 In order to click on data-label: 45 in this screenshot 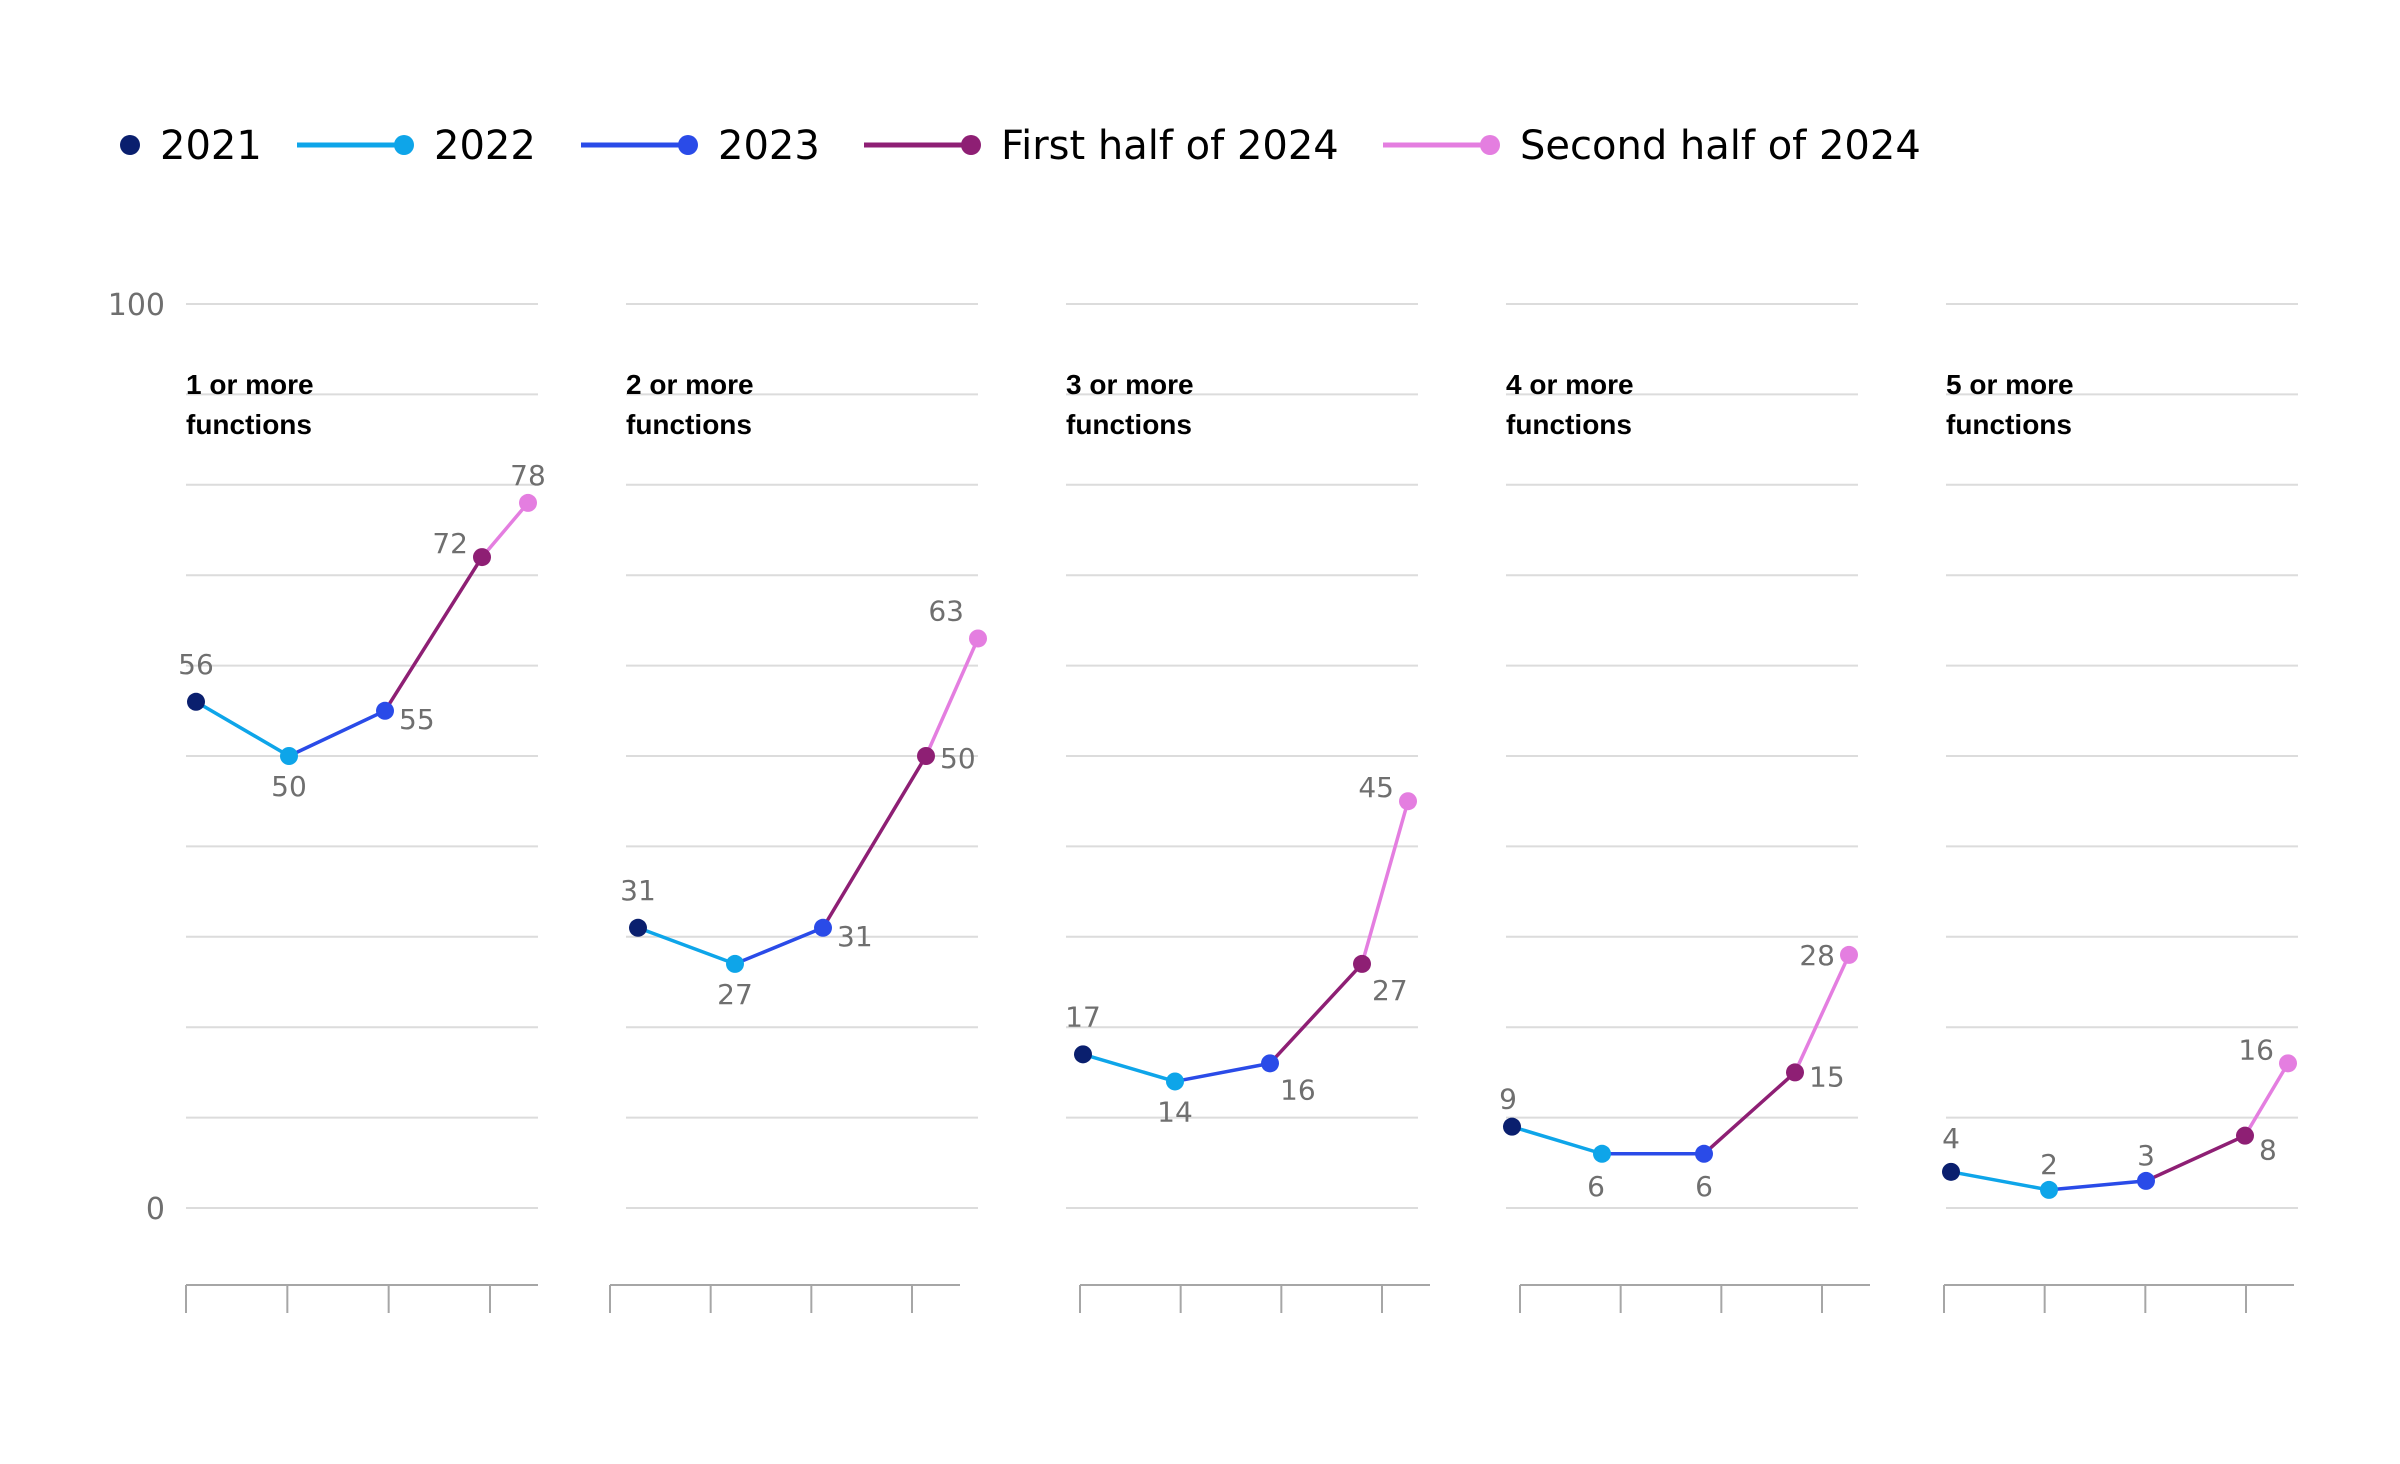, I will do `click(1376, 787)`.